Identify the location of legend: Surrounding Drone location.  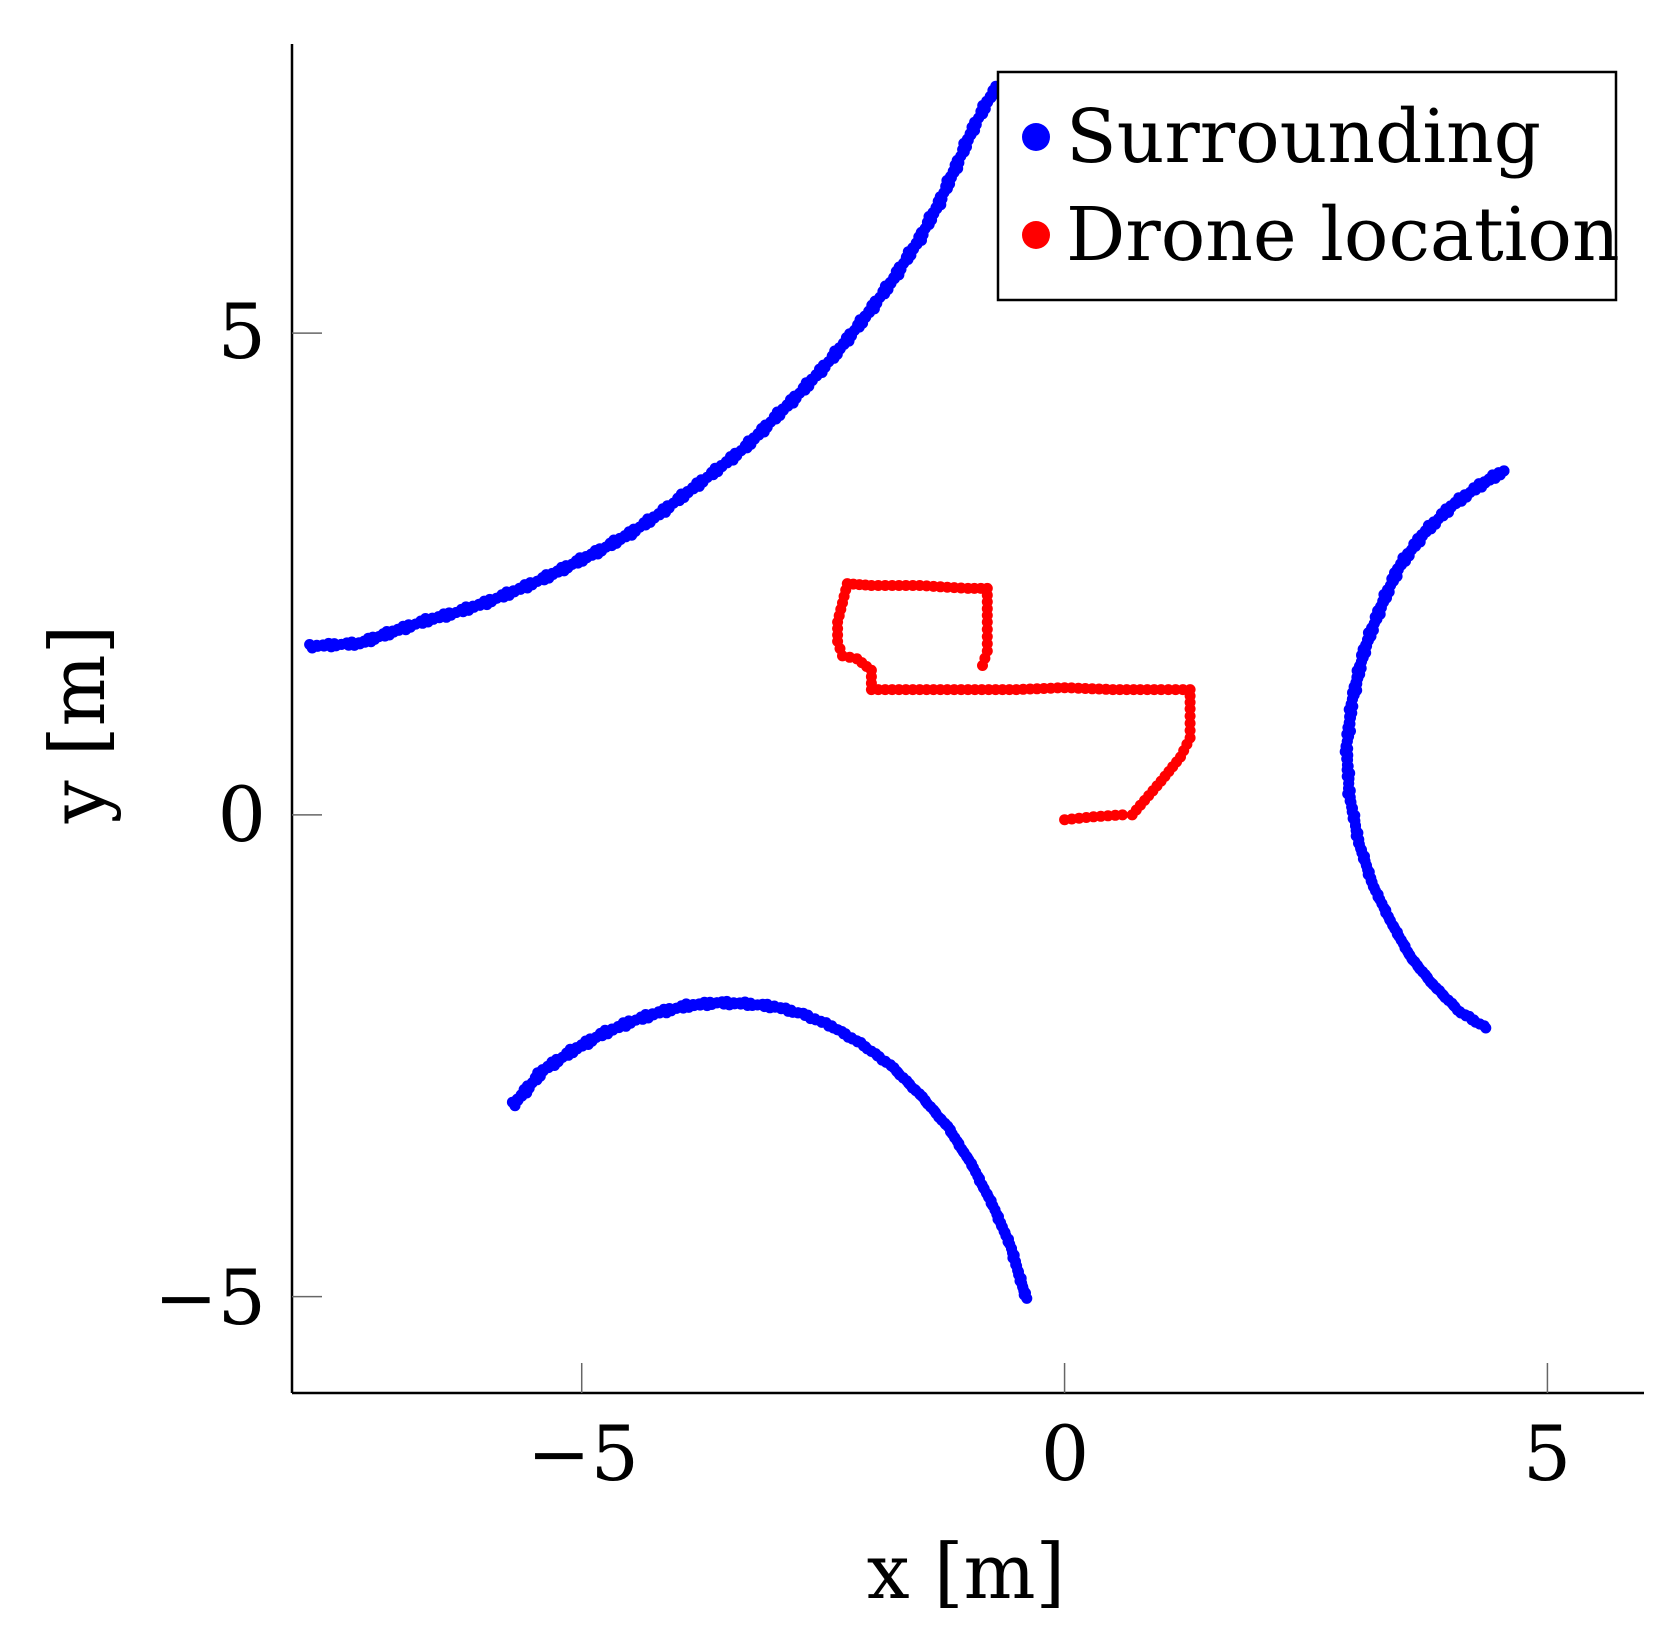
(1308, 186).